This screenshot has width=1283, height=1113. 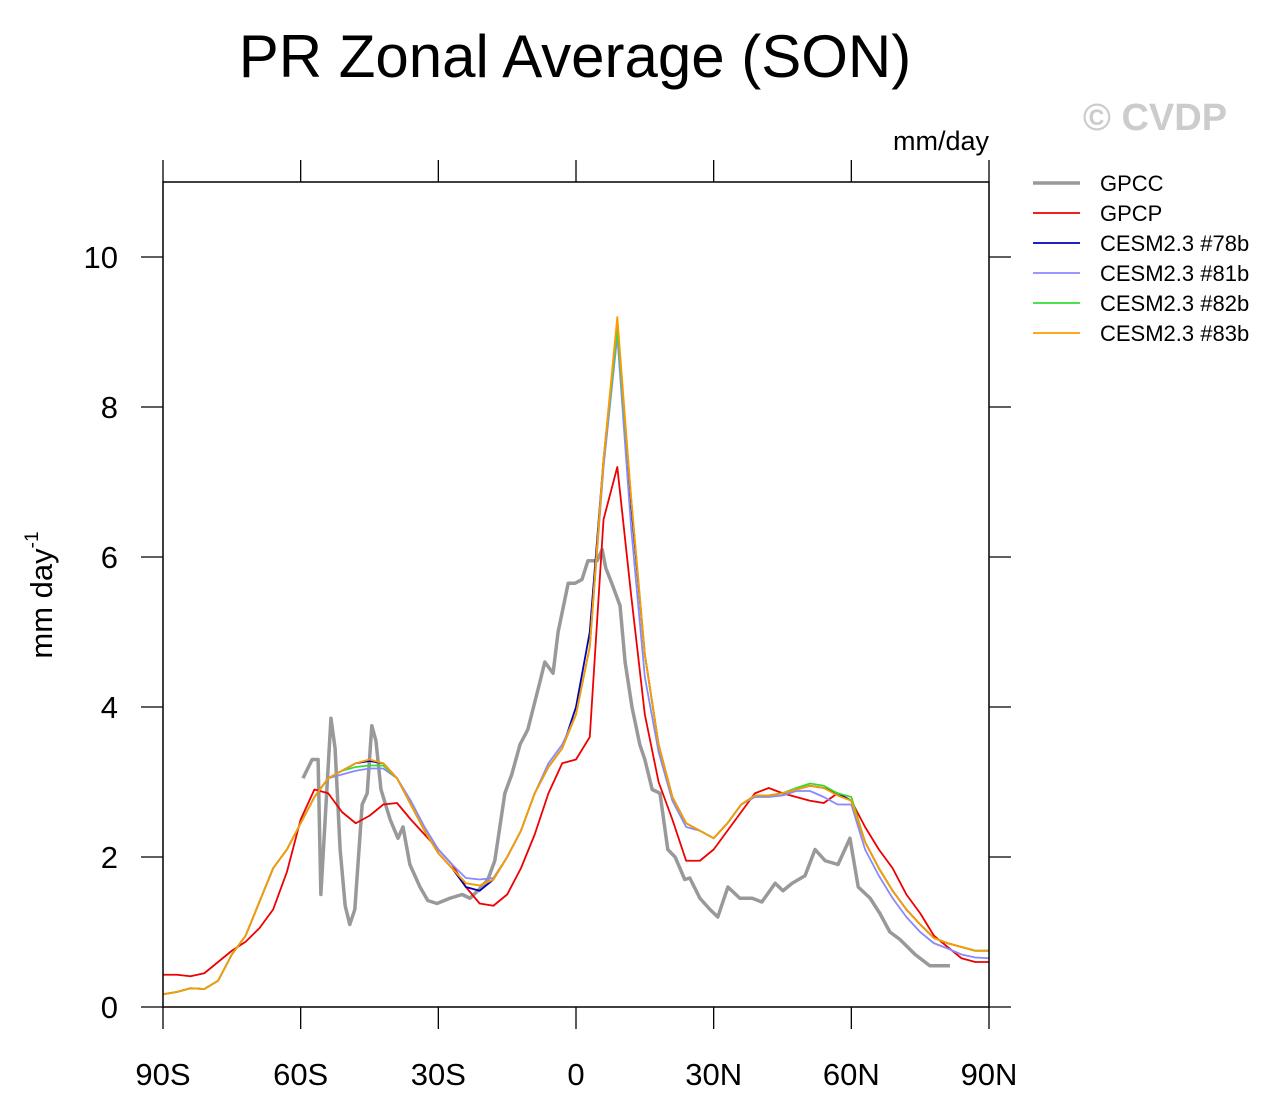 I want to click on legend-label: CESM2.3 #82b, so click(x=1174, y=303).